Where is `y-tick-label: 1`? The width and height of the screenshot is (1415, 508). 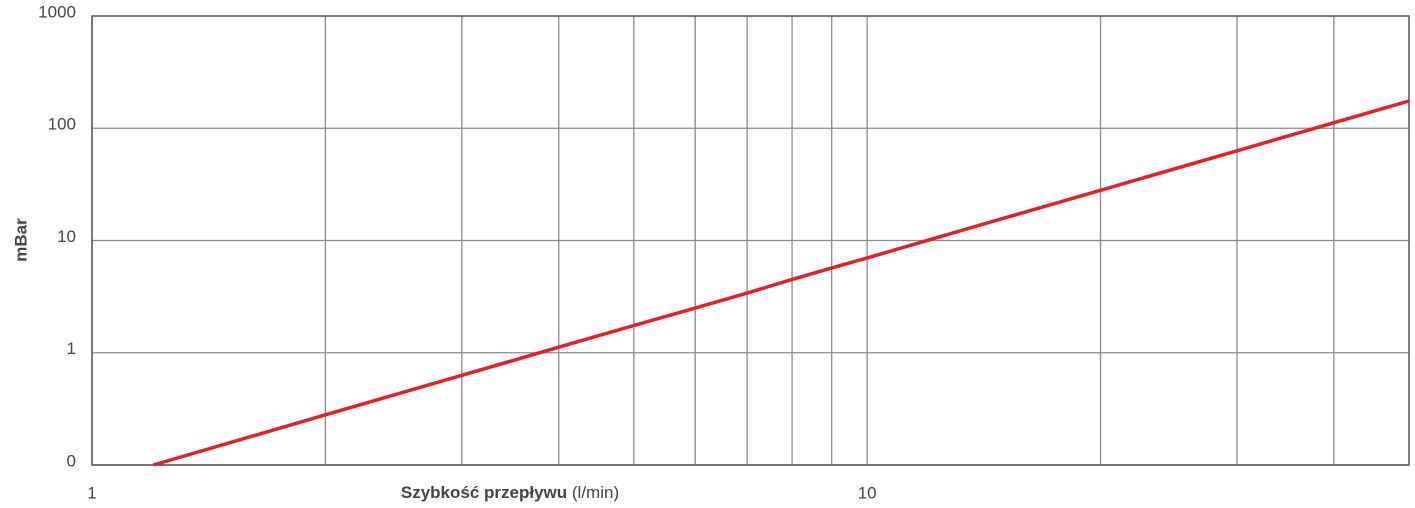 y-tick-label: 1 is located at coordinates (71, 348).